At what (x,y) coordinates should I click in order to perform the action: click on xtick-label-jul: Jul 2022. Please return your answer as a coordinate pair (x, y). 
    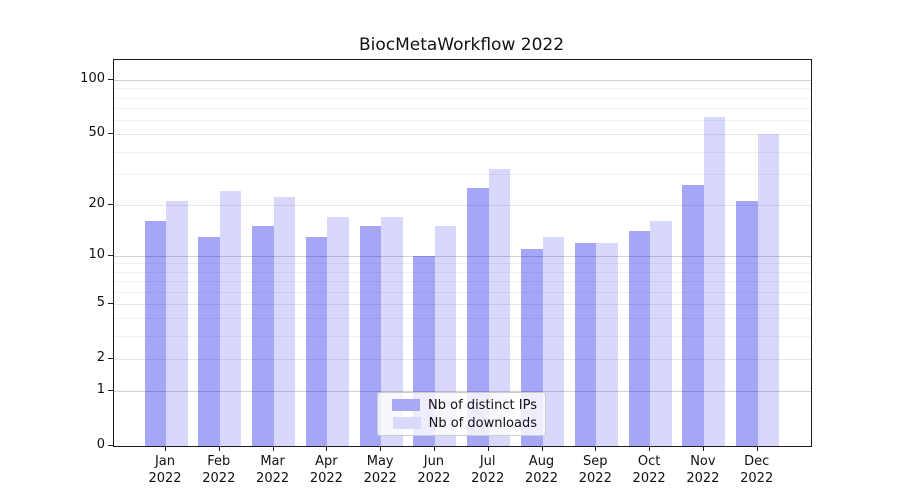
    Looking at the image, I should click on (488, 470).